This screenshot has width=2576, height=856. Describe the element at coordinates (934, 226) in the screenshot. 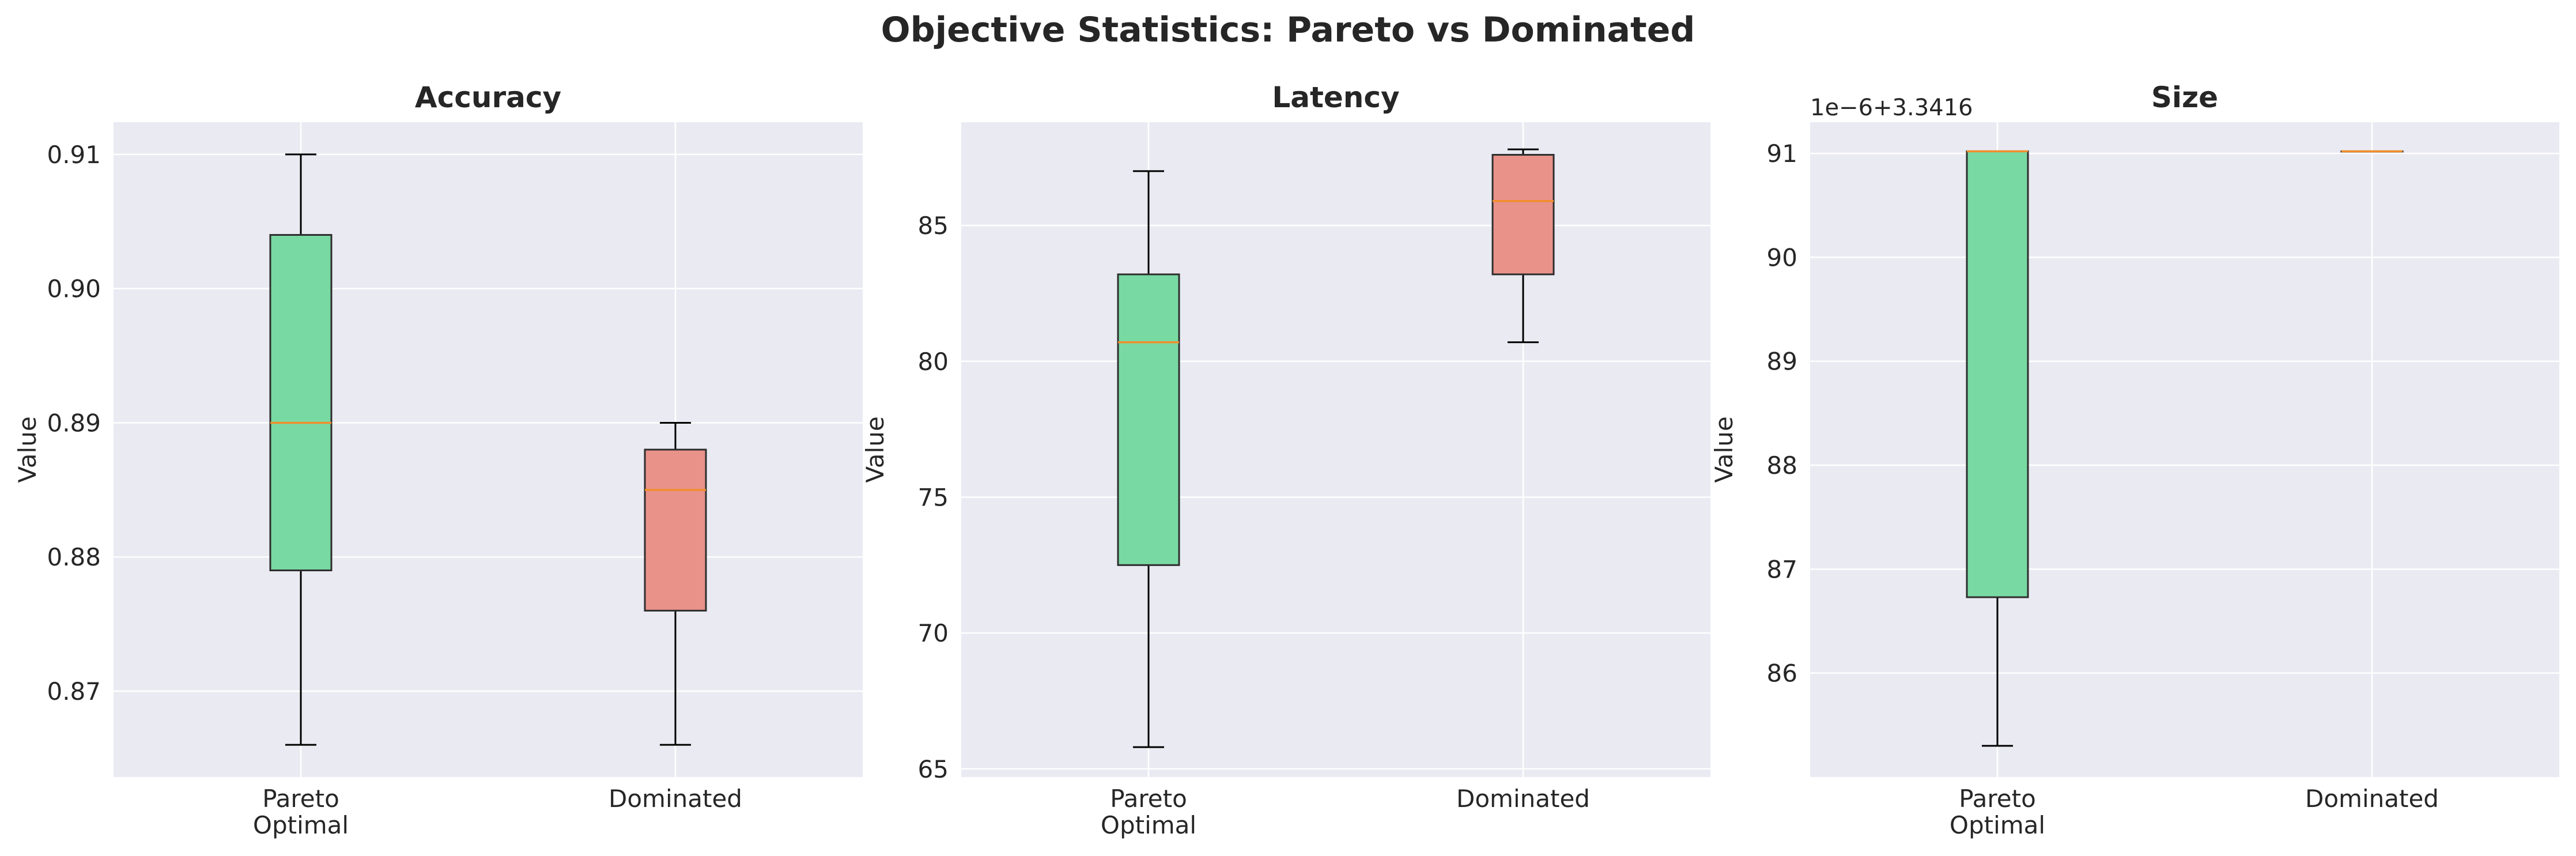

I see `y-tick-label: 85` at that location.